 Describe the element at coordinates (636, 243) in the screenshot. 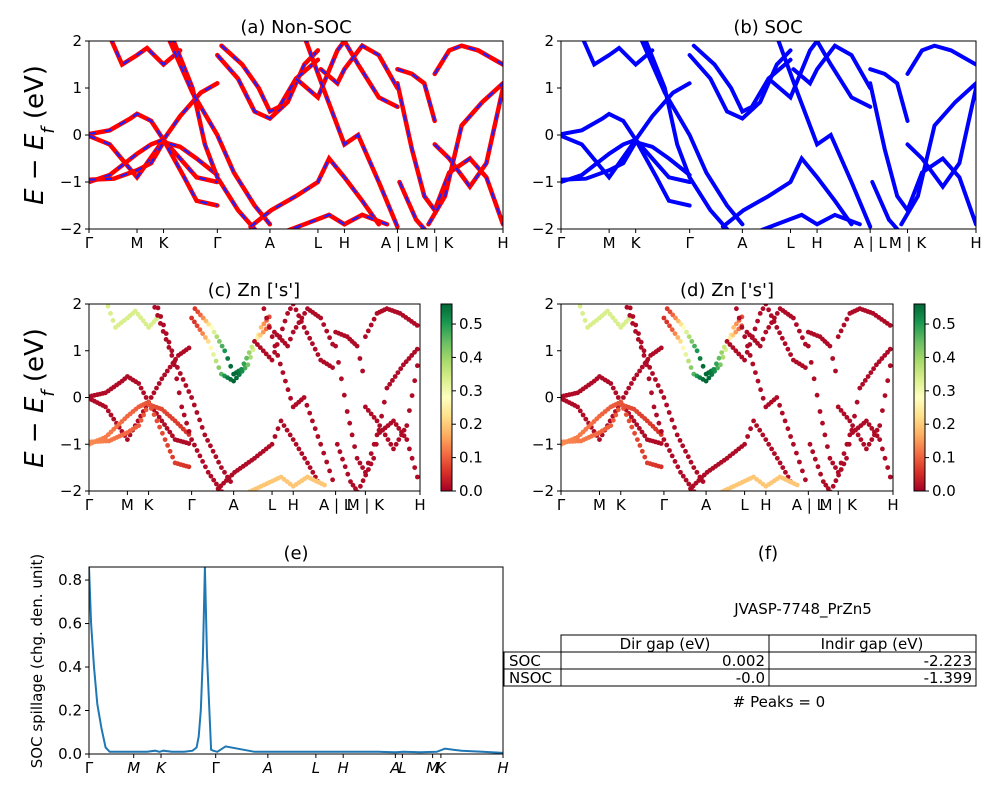

I see `xtick-label: K` at that location.